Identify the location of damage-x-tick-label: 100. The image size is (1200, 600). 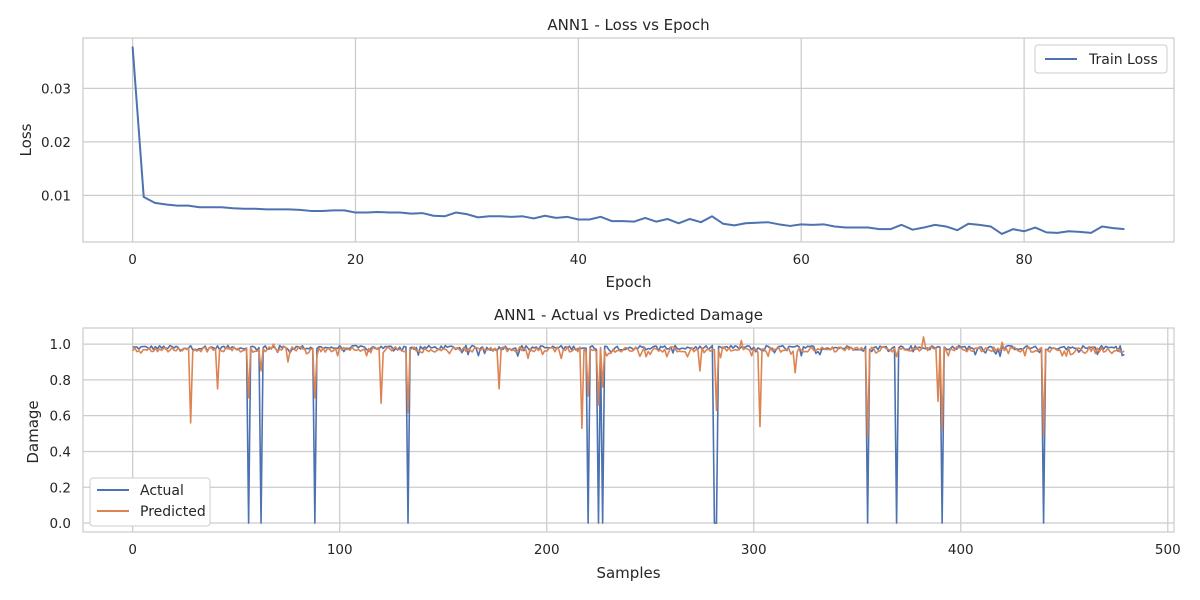
(340, 550).